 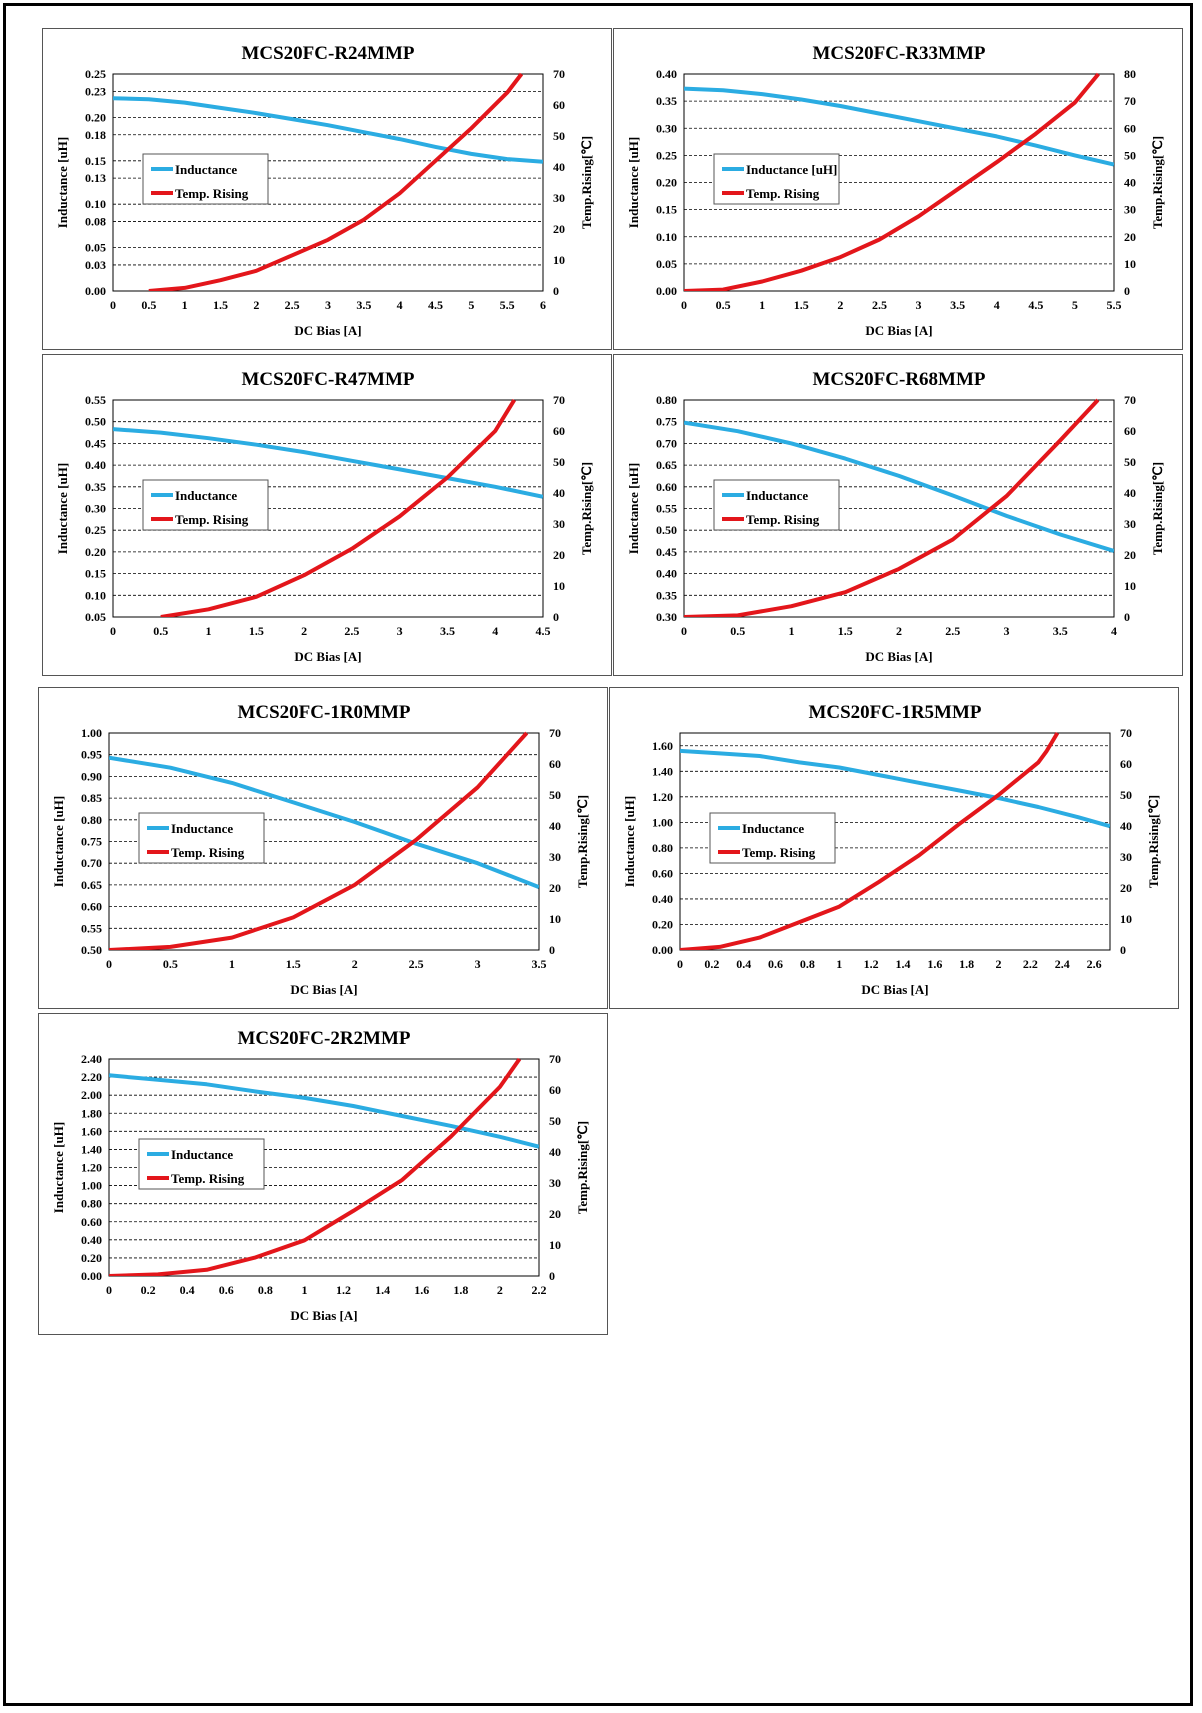 I want to click on x-tick-label: 2, so click(x=840, y=305).